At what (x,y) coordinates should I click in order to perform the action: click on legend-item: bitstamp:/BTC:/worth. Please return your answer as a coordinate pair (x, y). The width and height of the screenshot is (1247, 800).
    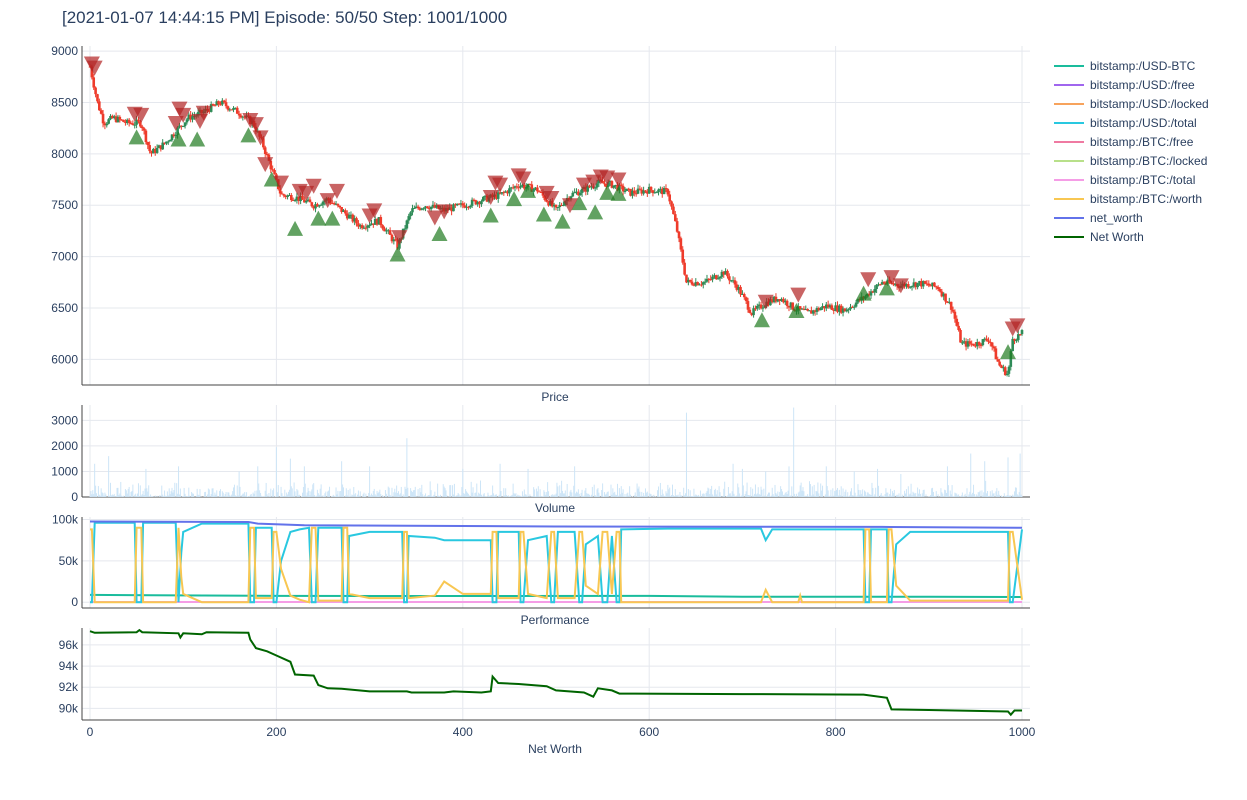
    Looking at the image, I should click on (1131, 198).